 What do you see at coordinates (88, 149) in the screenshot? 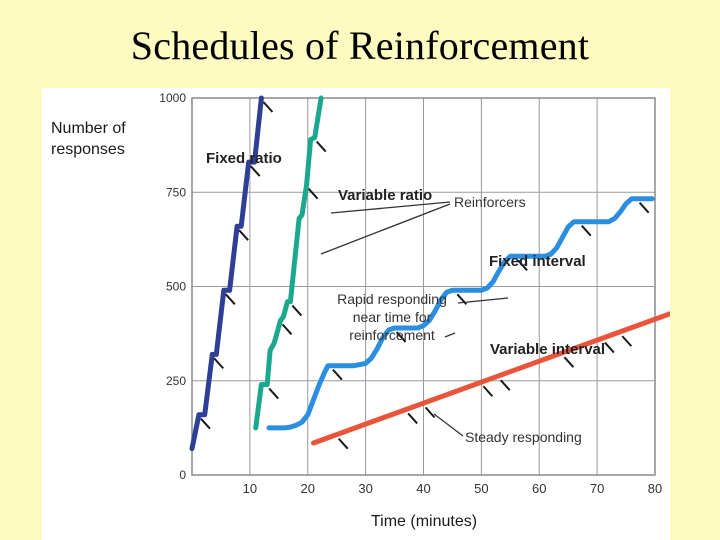
I see `y-axis-label: responses` at bounding box center [88, 149].